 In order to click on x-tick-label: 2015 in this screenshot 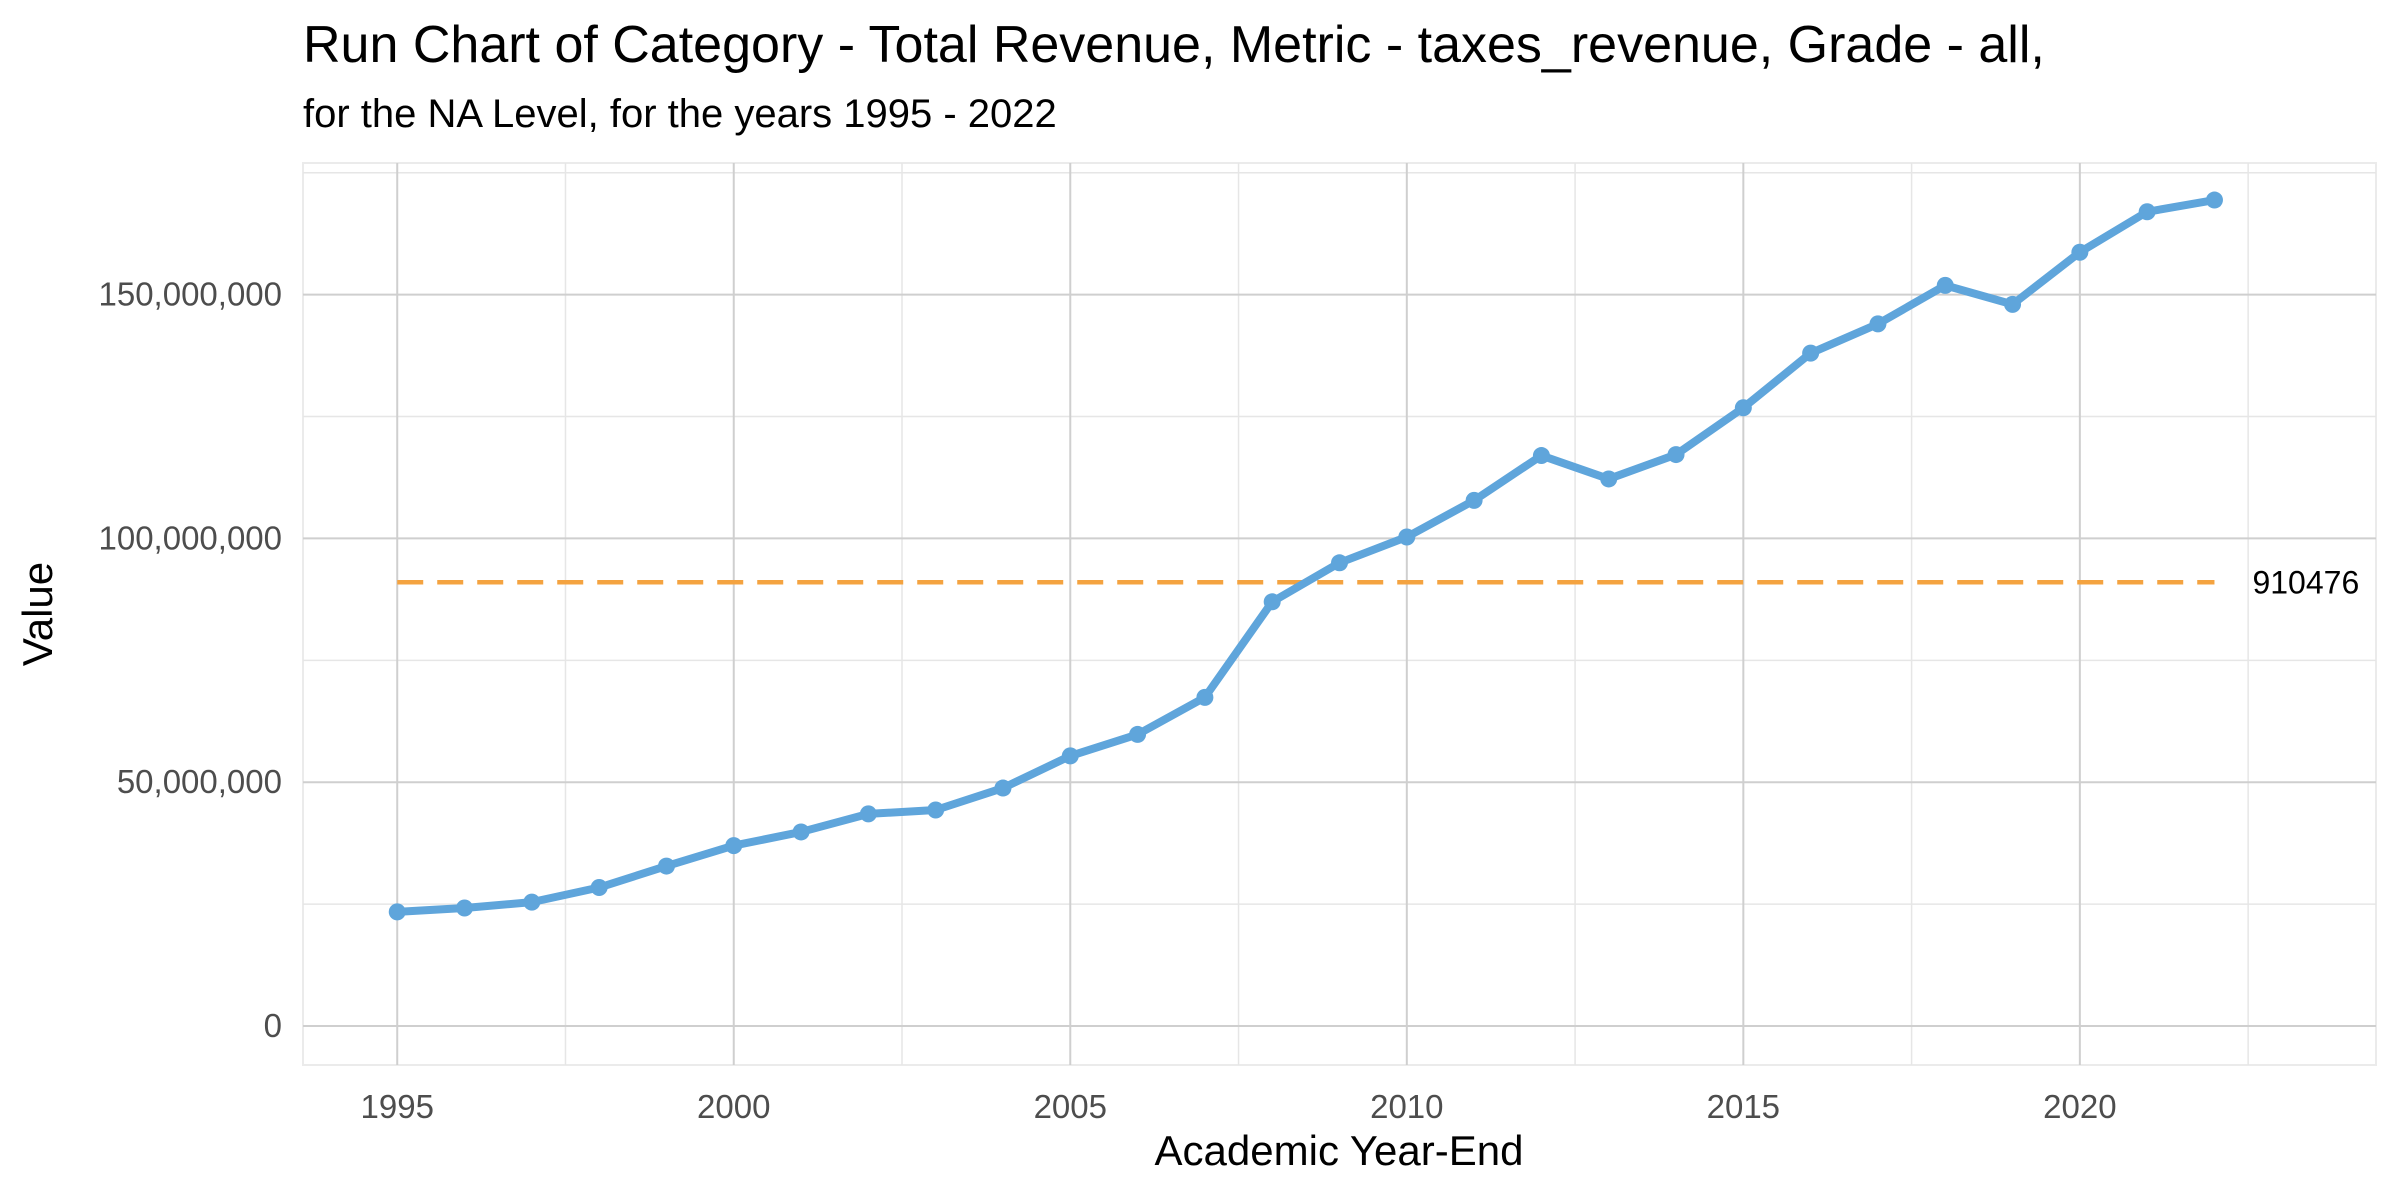, I will do `click(1743, 1106)`.